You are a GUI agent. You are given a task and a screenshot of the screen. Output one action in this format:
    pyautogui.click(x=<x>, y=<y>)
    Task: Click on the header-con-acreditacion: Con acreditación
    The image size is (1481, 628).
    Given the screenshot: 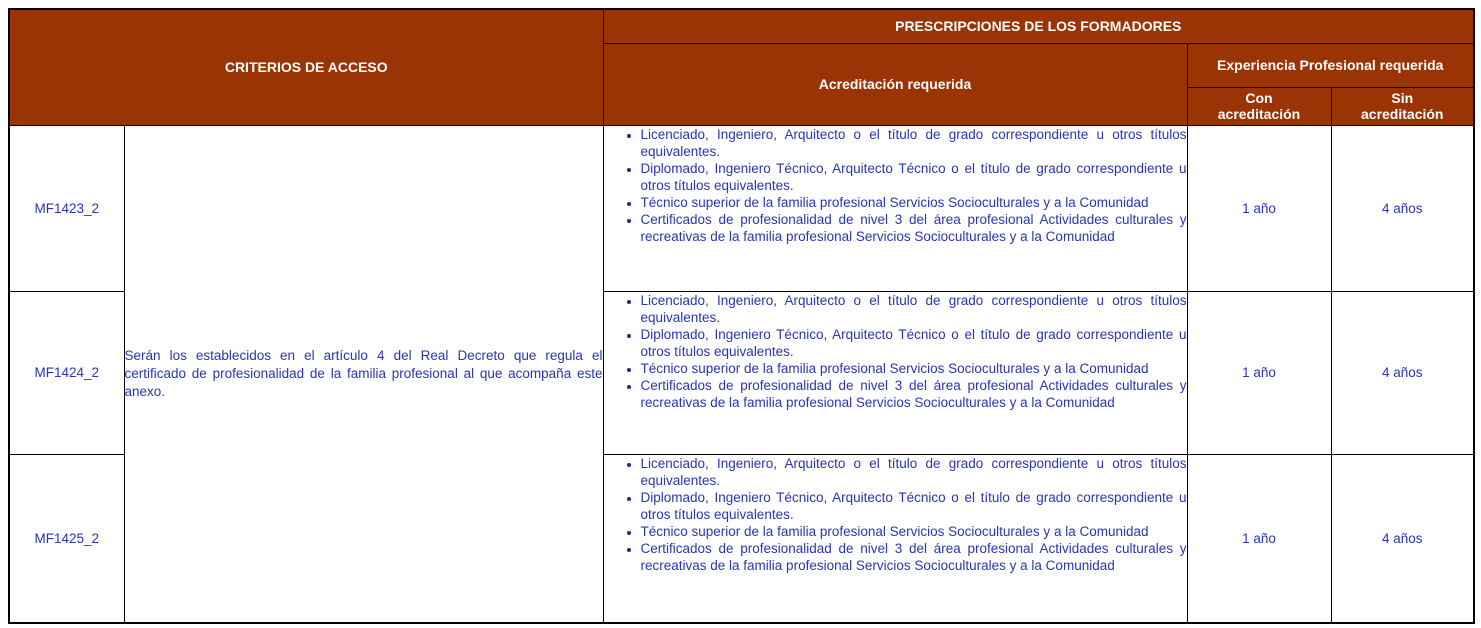 What is the action you would take?
    pyautogui.click(x=1259, y=106)
    